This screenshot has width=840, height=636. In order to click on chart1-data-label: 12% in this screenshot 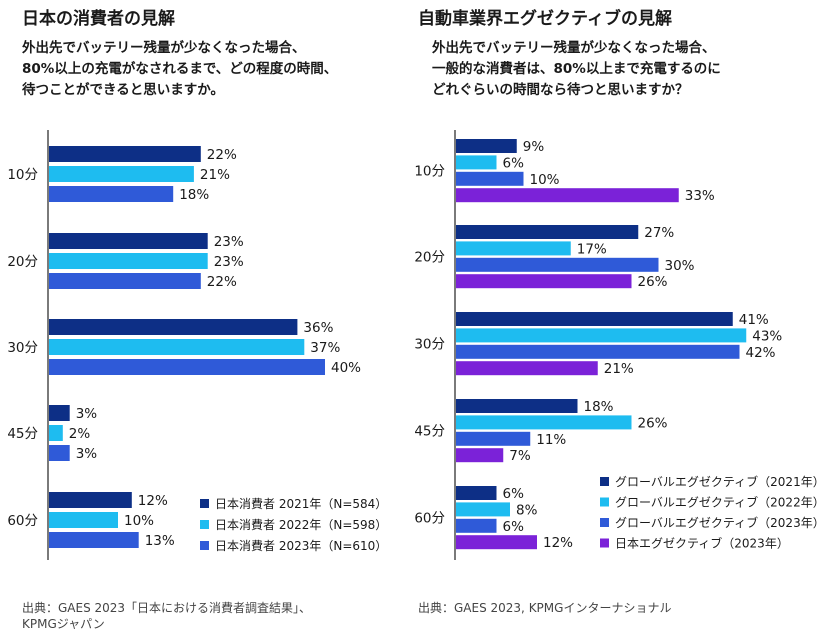, I will do `click(153, 501)`.